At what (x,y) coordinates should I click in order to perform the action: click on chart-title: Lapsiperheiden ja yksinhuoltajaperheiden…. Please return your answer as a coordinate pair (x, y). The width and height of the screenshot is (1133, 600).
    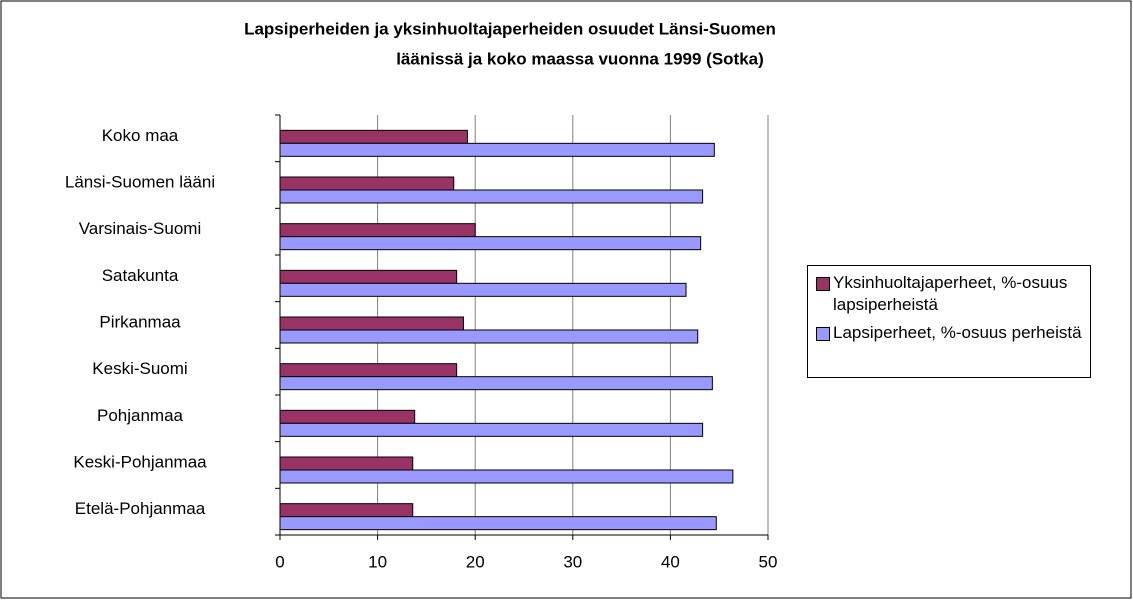
    Looking at the image, I should click on (510, 28).